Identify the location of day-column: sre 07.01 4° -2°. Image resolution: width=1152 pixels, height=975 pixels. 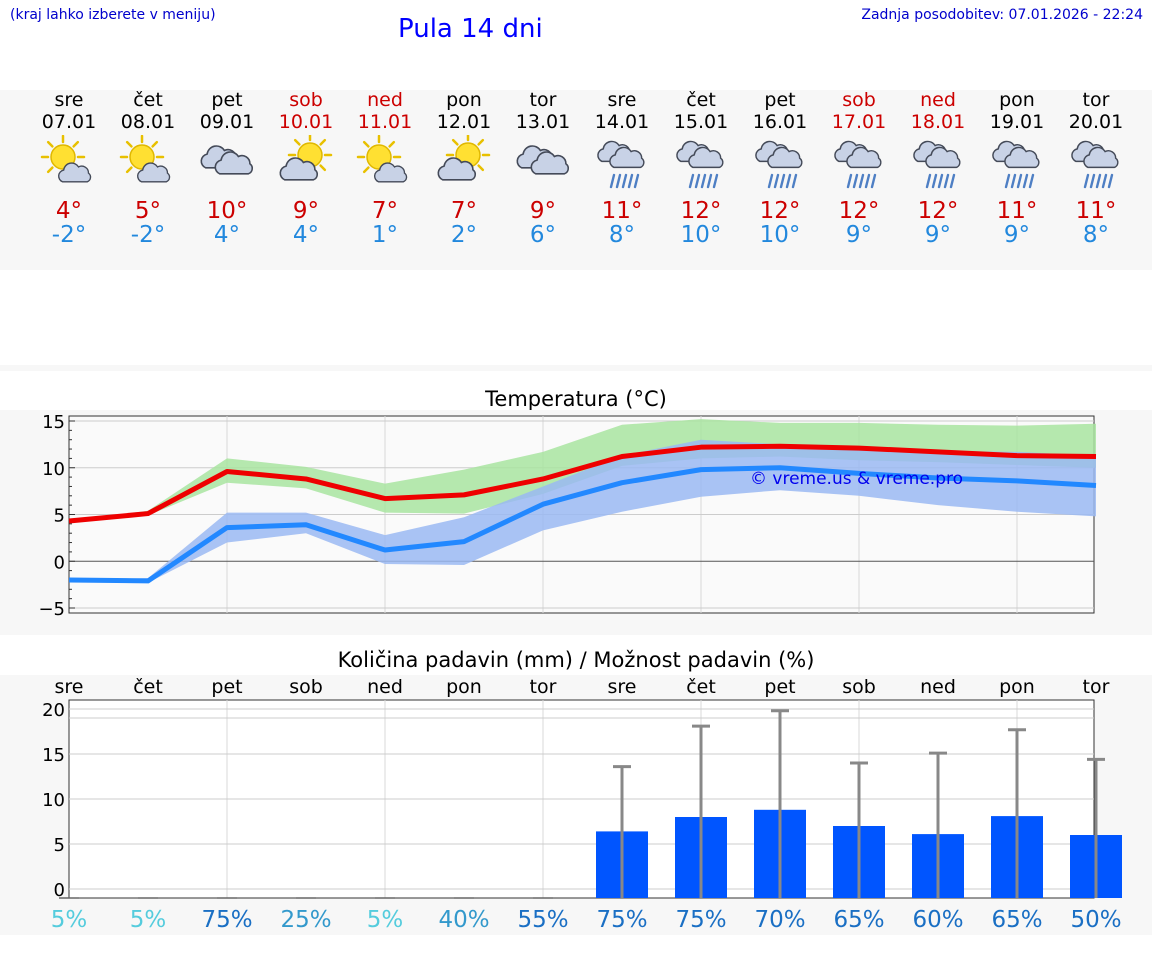
(69, 168).